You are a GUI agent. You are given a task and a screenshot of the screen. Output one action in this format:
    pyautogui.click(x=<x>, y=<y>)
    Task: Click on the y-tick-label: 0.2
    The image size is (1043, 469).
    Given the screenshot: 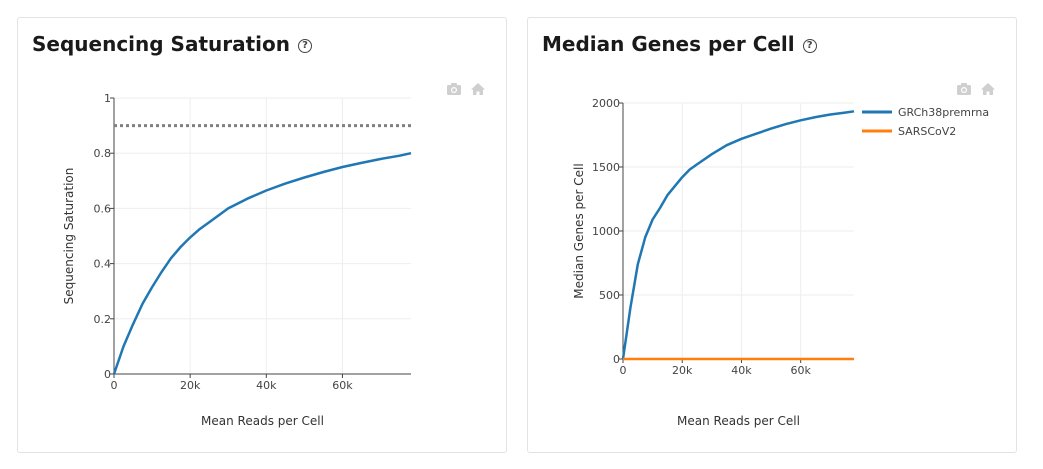 What is the action you would take?
    pyautogui.click(x=103, y=319)
    